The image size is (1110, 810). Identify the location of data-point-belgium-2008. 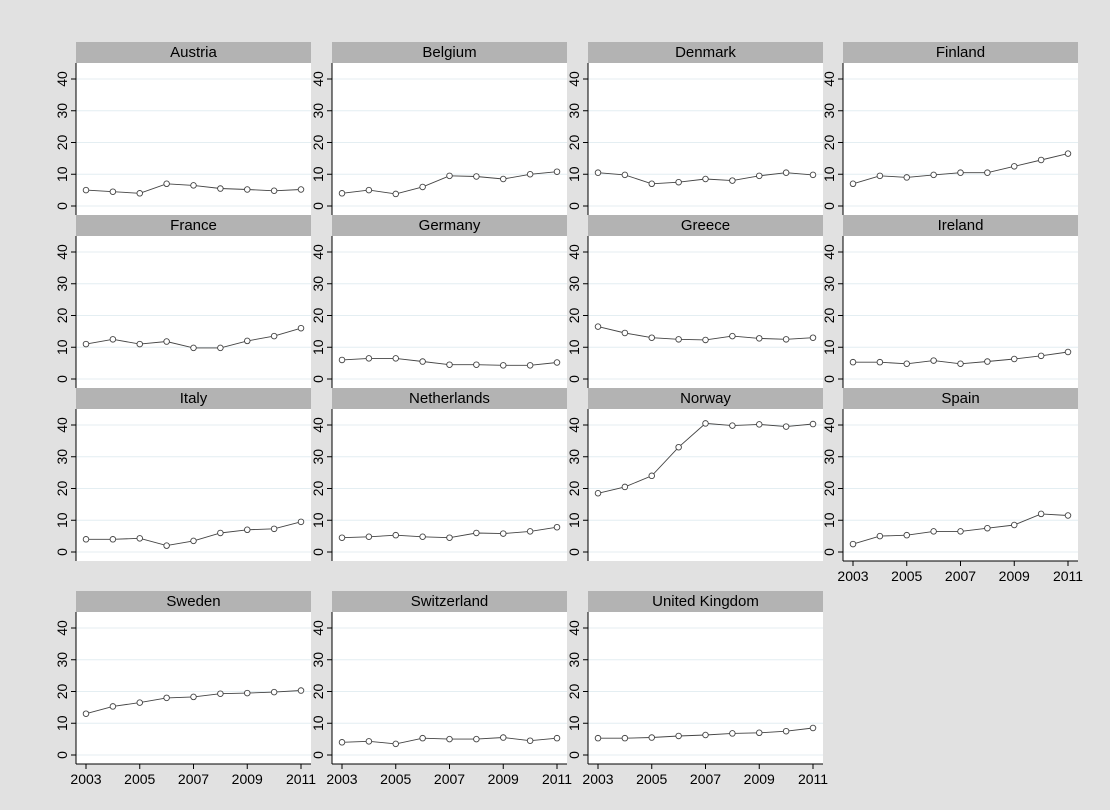
(476, 176).